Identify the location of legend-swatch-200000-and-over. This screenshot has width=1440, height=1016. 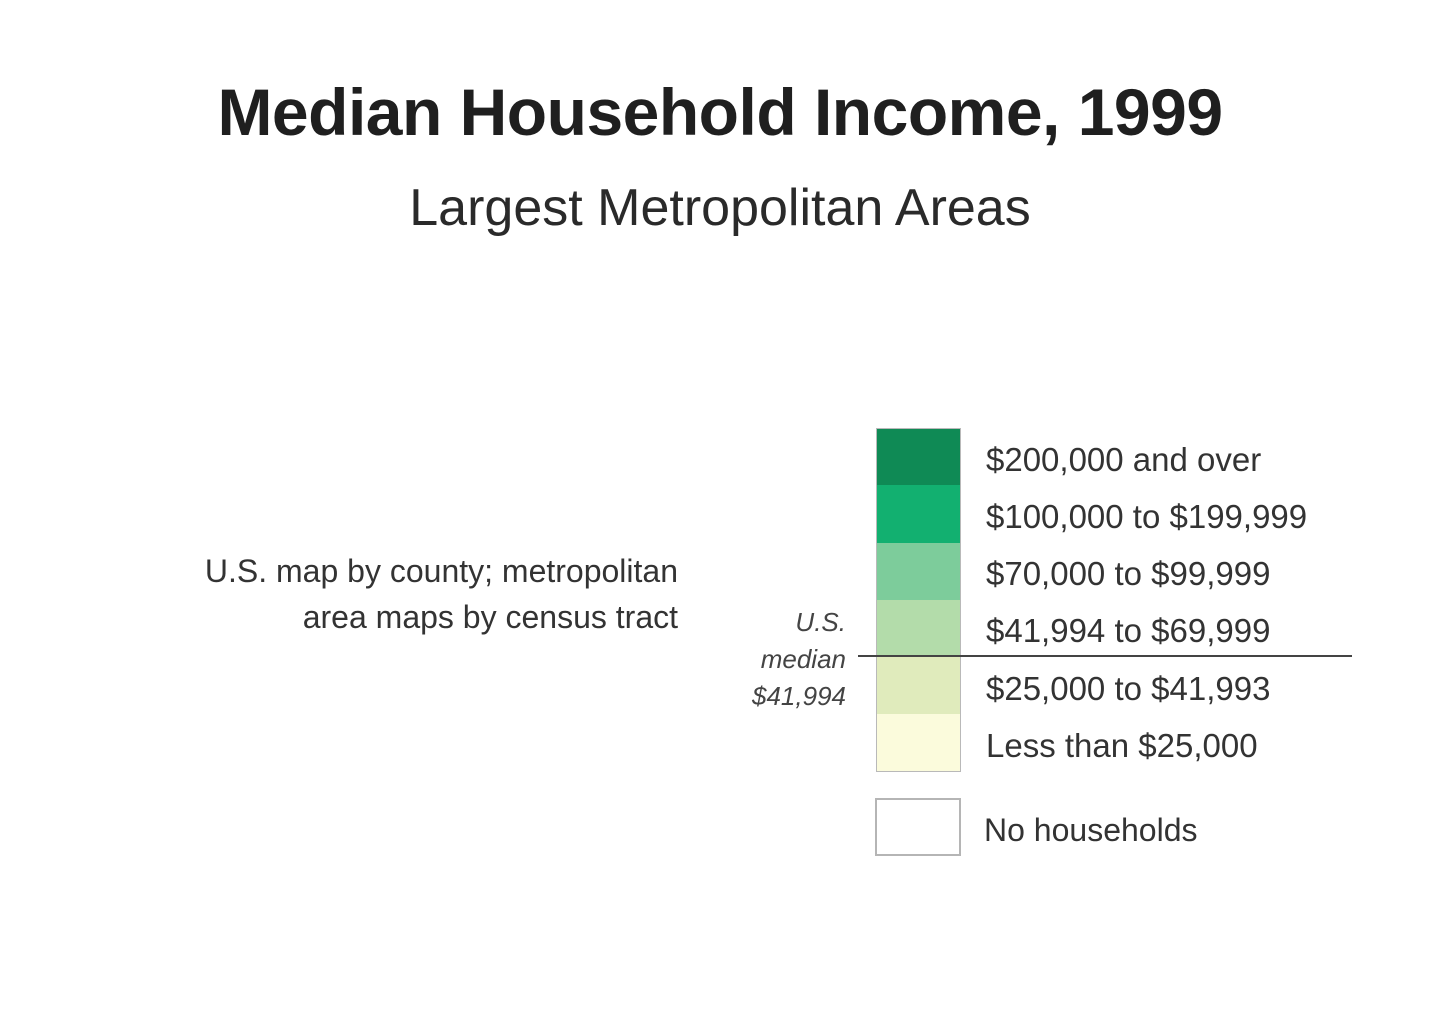
(918, 457).